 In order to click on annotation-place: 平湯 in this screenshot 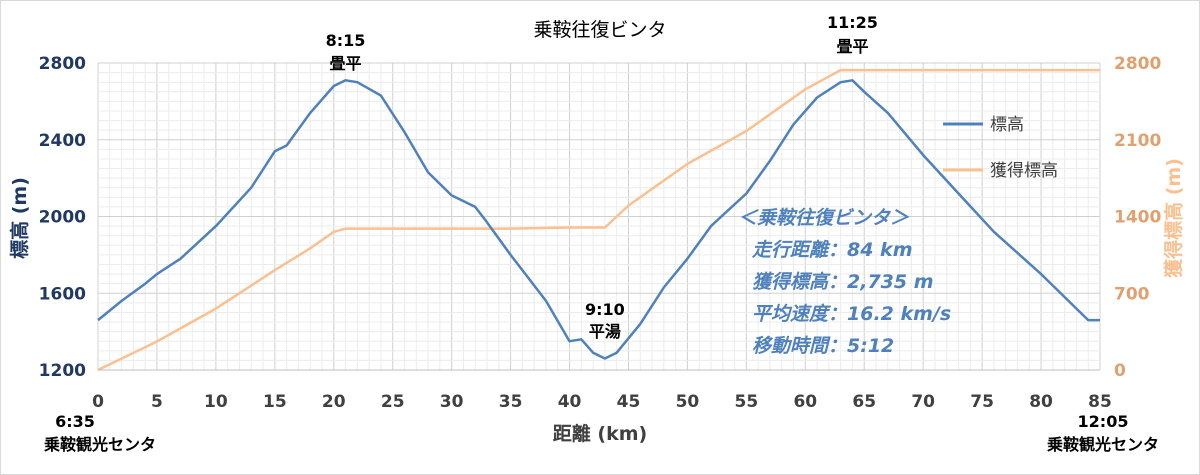, I will do `click(605, 331)`.